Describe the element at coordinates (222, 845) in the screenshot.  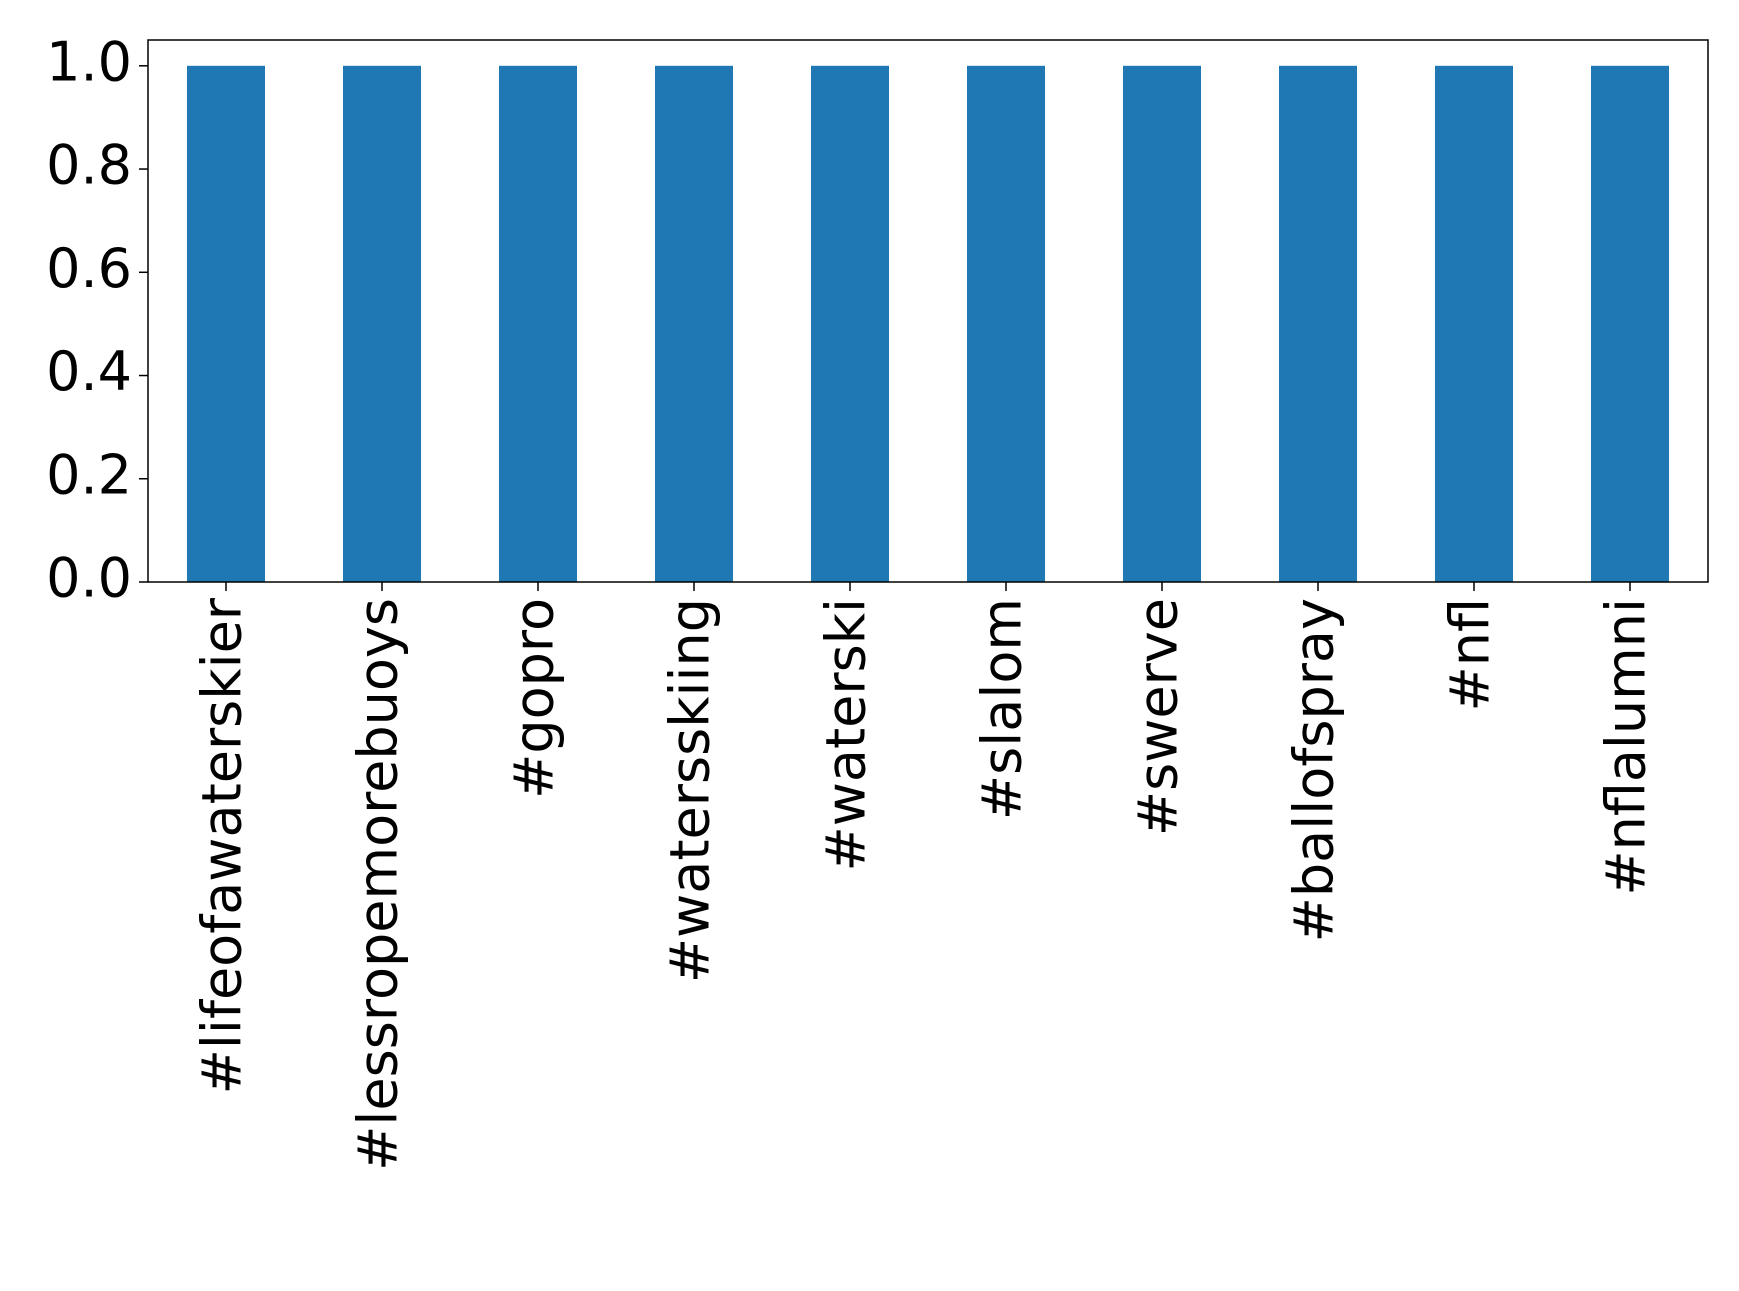
I see `x-tick-label: #lifeofawaterskier` at that location.